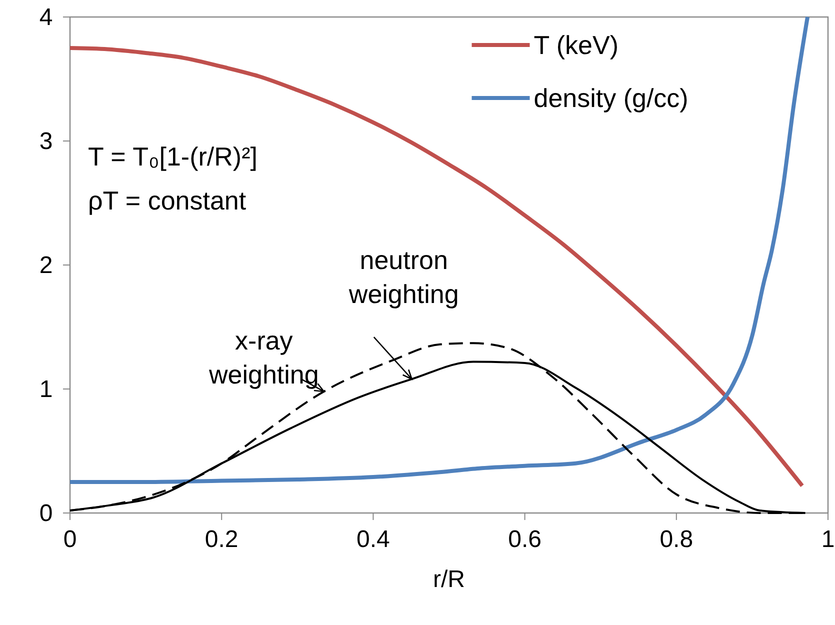 The height and width of the screenshot is (625, 835). I want to click on x-axis-title: r/R, so click(449, 579).